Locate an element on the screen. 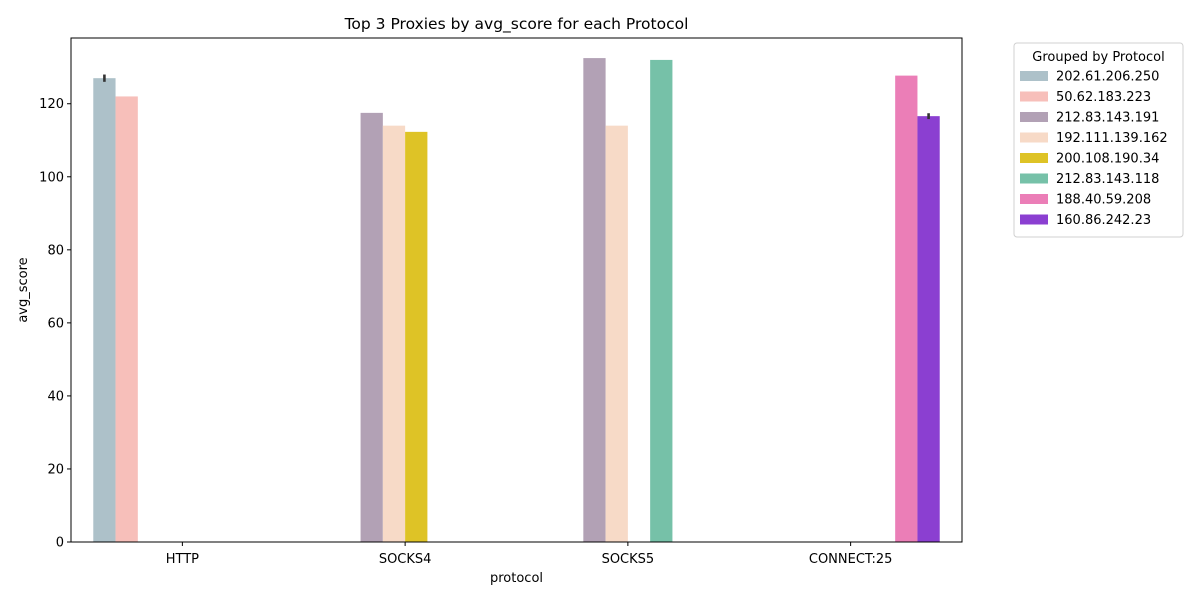 This screenshot has width=1200, height=600. x-tick-label: SOCKS5 is located at coordinates (628, 559).